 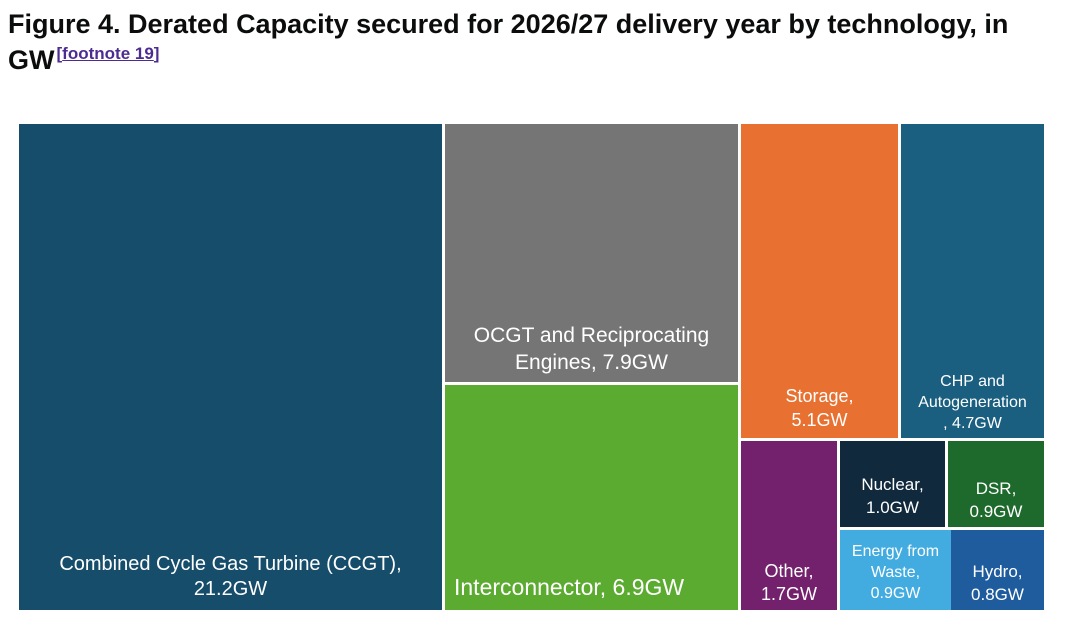 I want to click on treemap-tile-storage: Storage, 5.1GW, so click(x=819, y=281).